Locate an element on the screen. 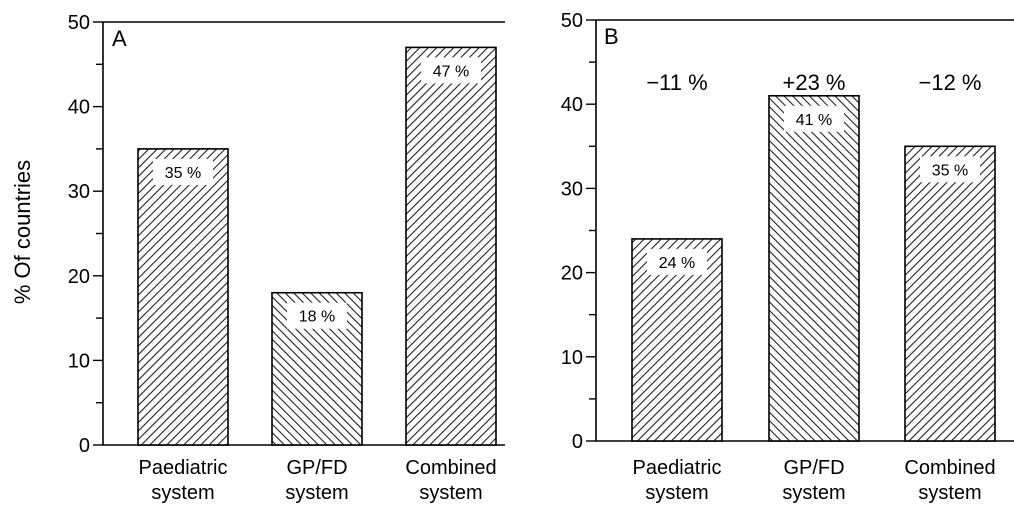  data-label: 24 % is located at coordinates (677, 263).